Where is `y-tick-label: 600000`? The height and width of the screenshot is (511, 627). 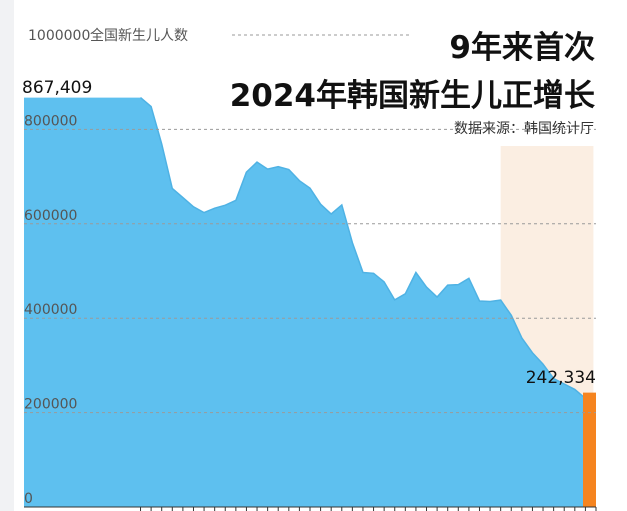
y-tick-label: 600000 is located at coordinates (50, 216).